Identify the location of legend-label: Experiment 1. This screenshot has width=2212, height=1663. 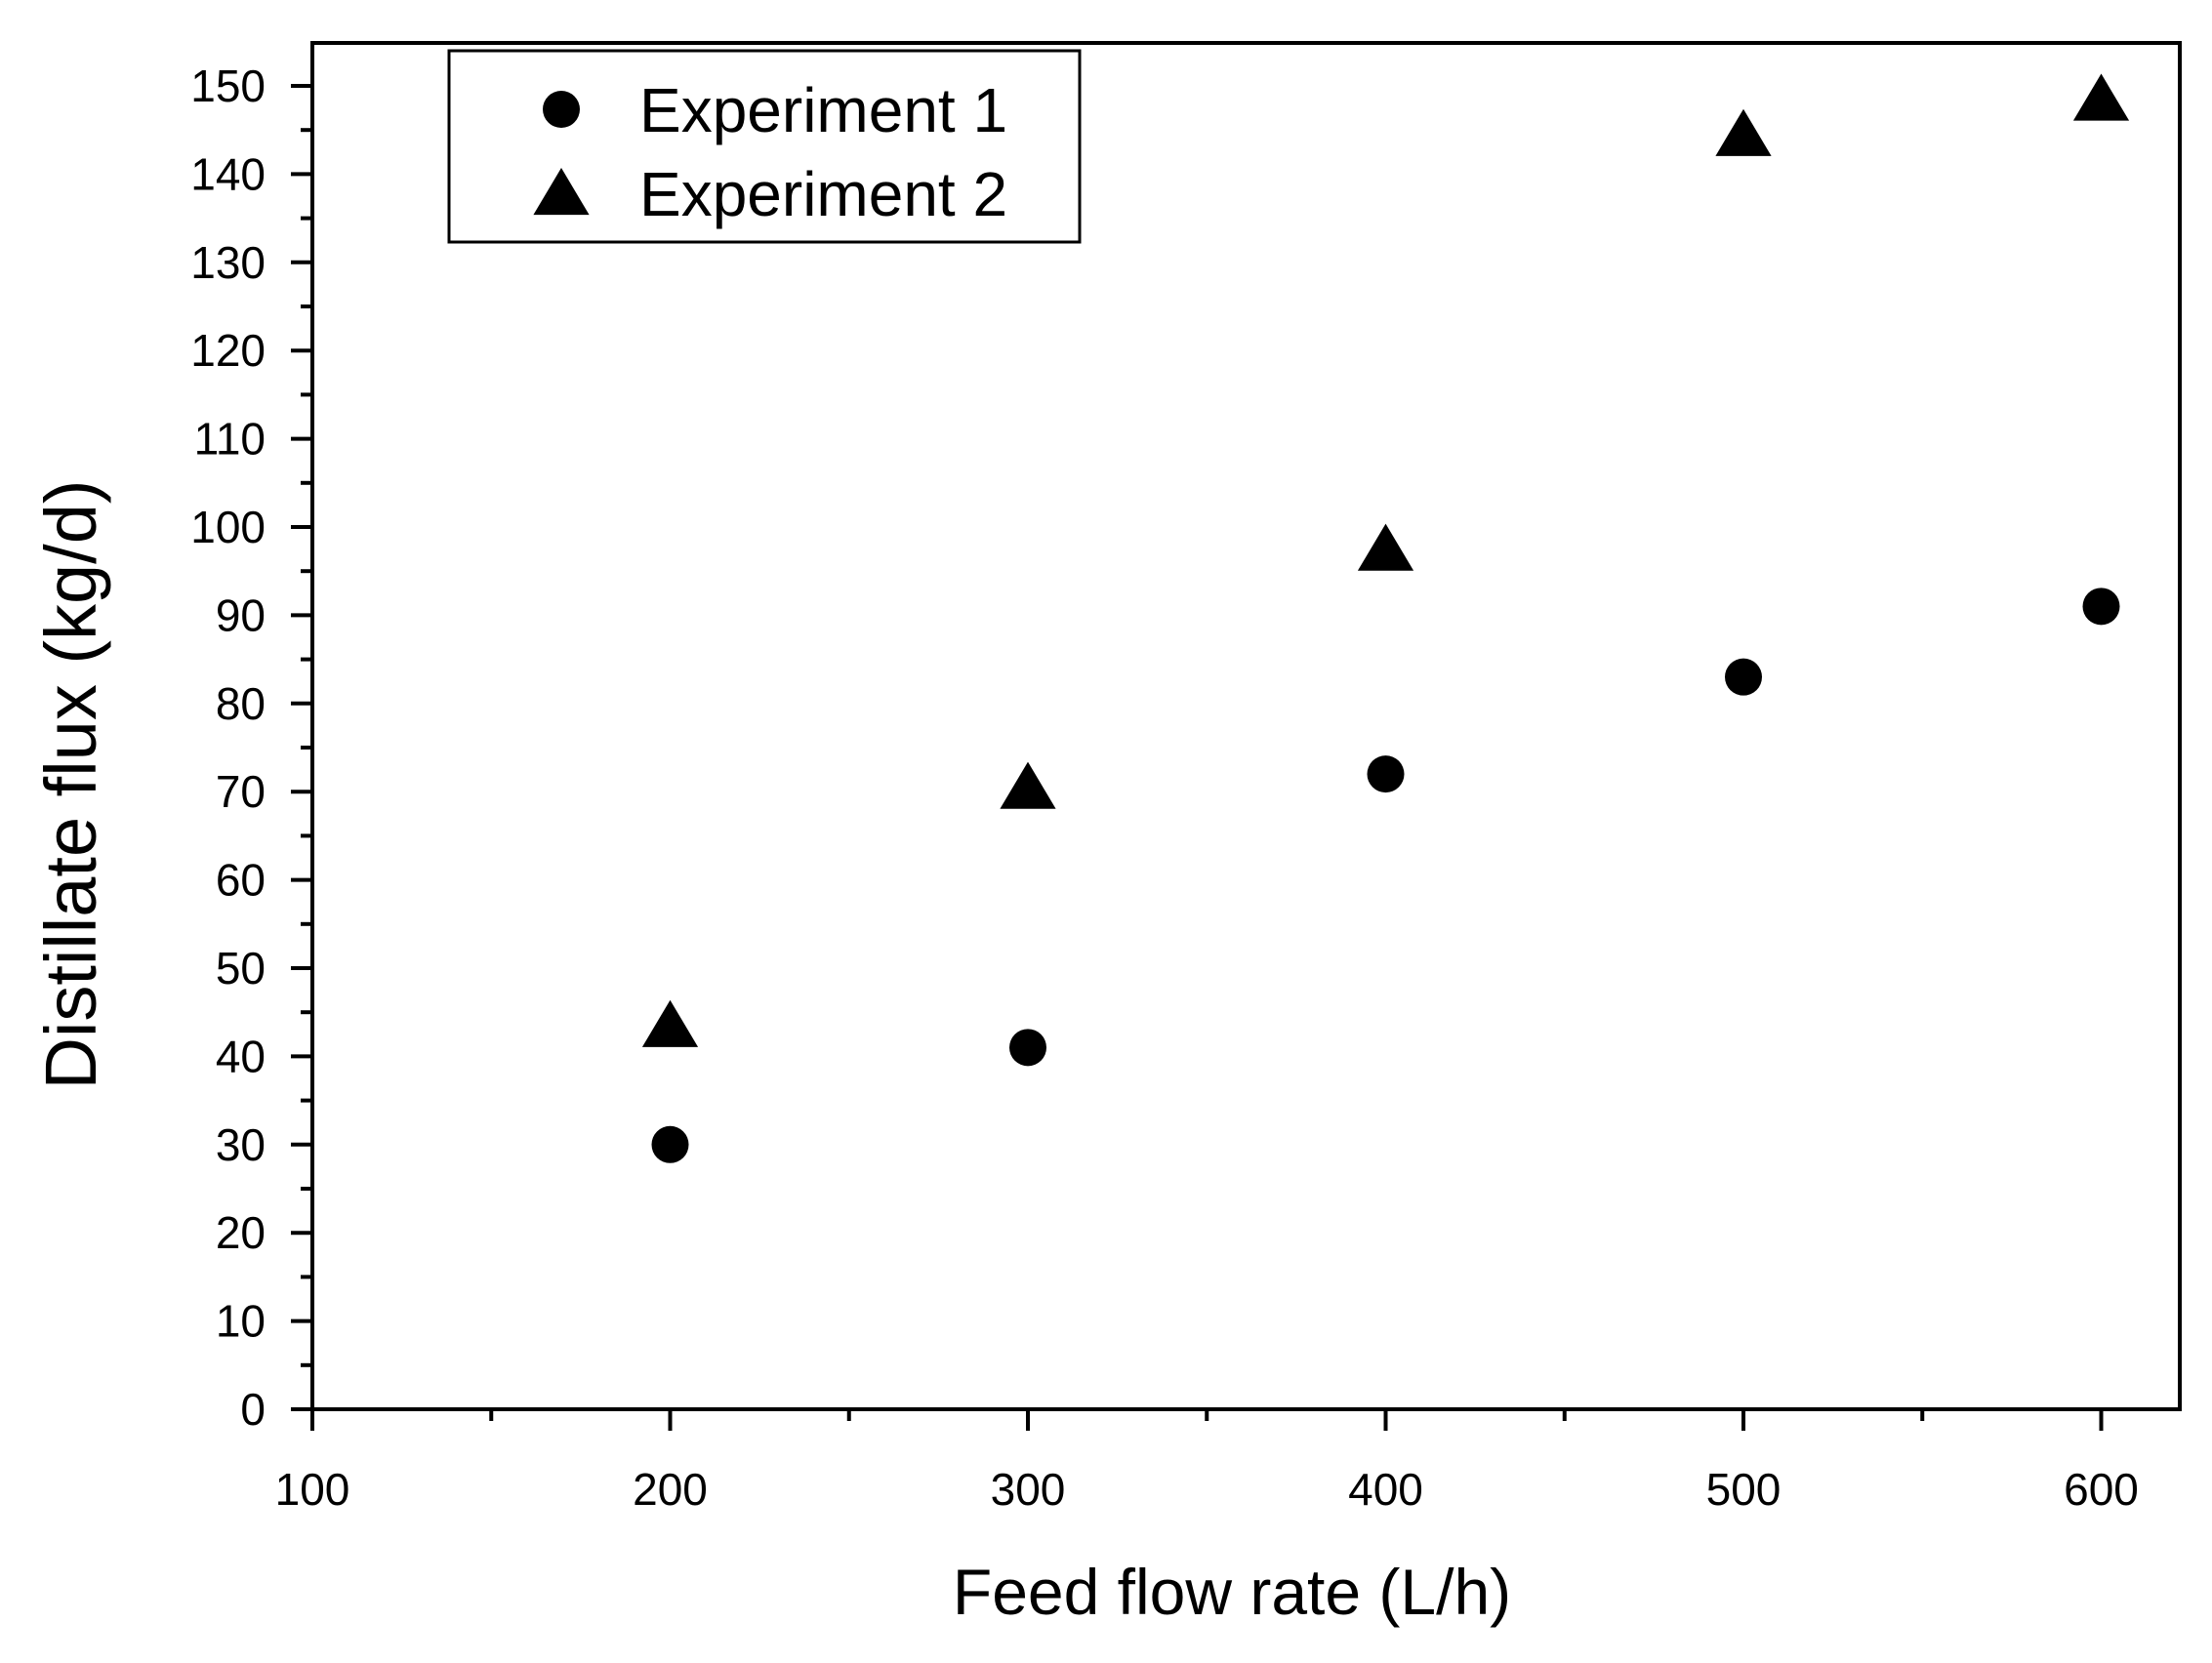
(823, 110).